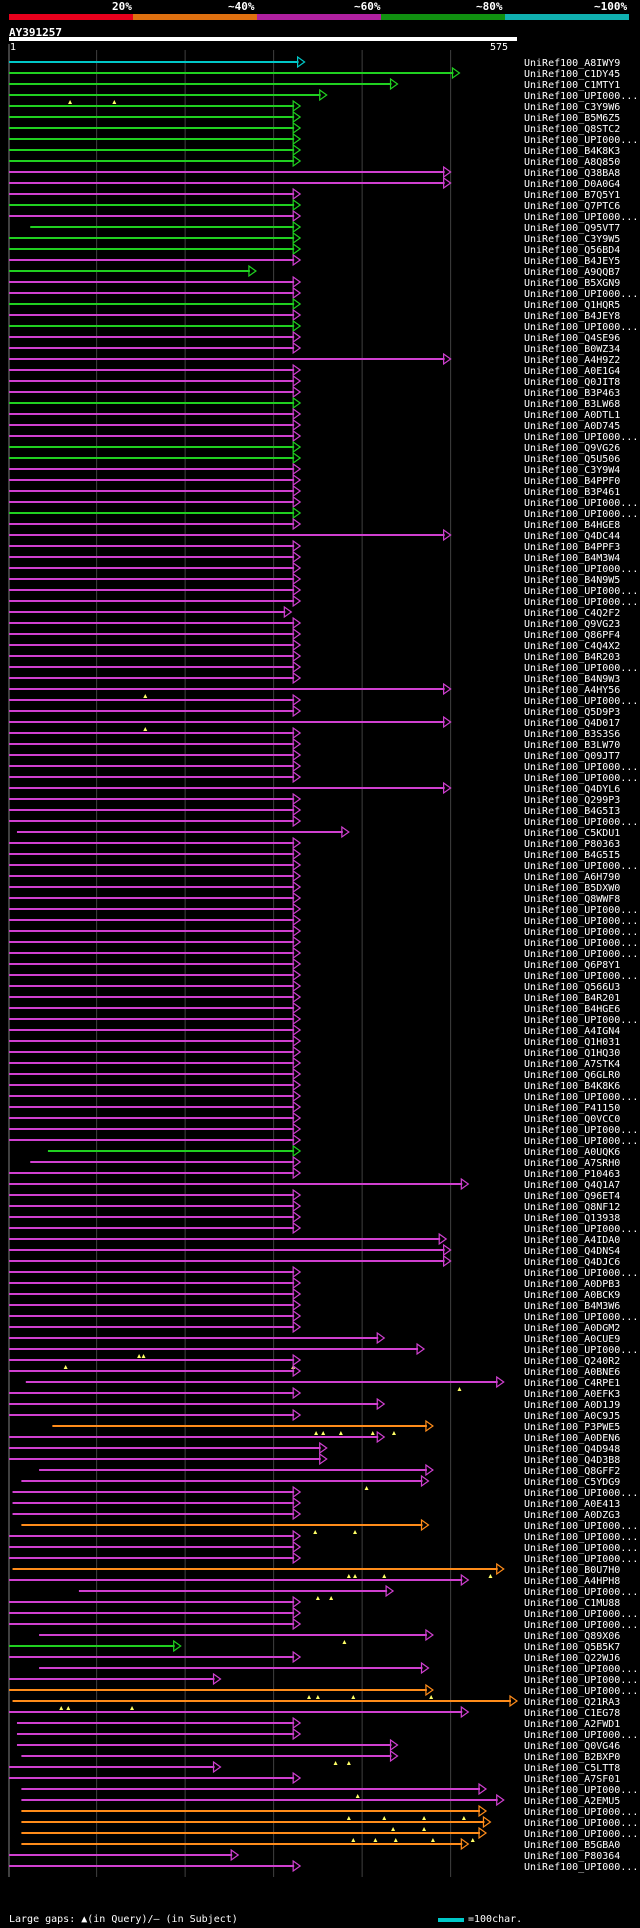 This screenshot has height=1928, width=640. I want to click on hit-label: UniRef100_Q1H031, so click(572, 1042).